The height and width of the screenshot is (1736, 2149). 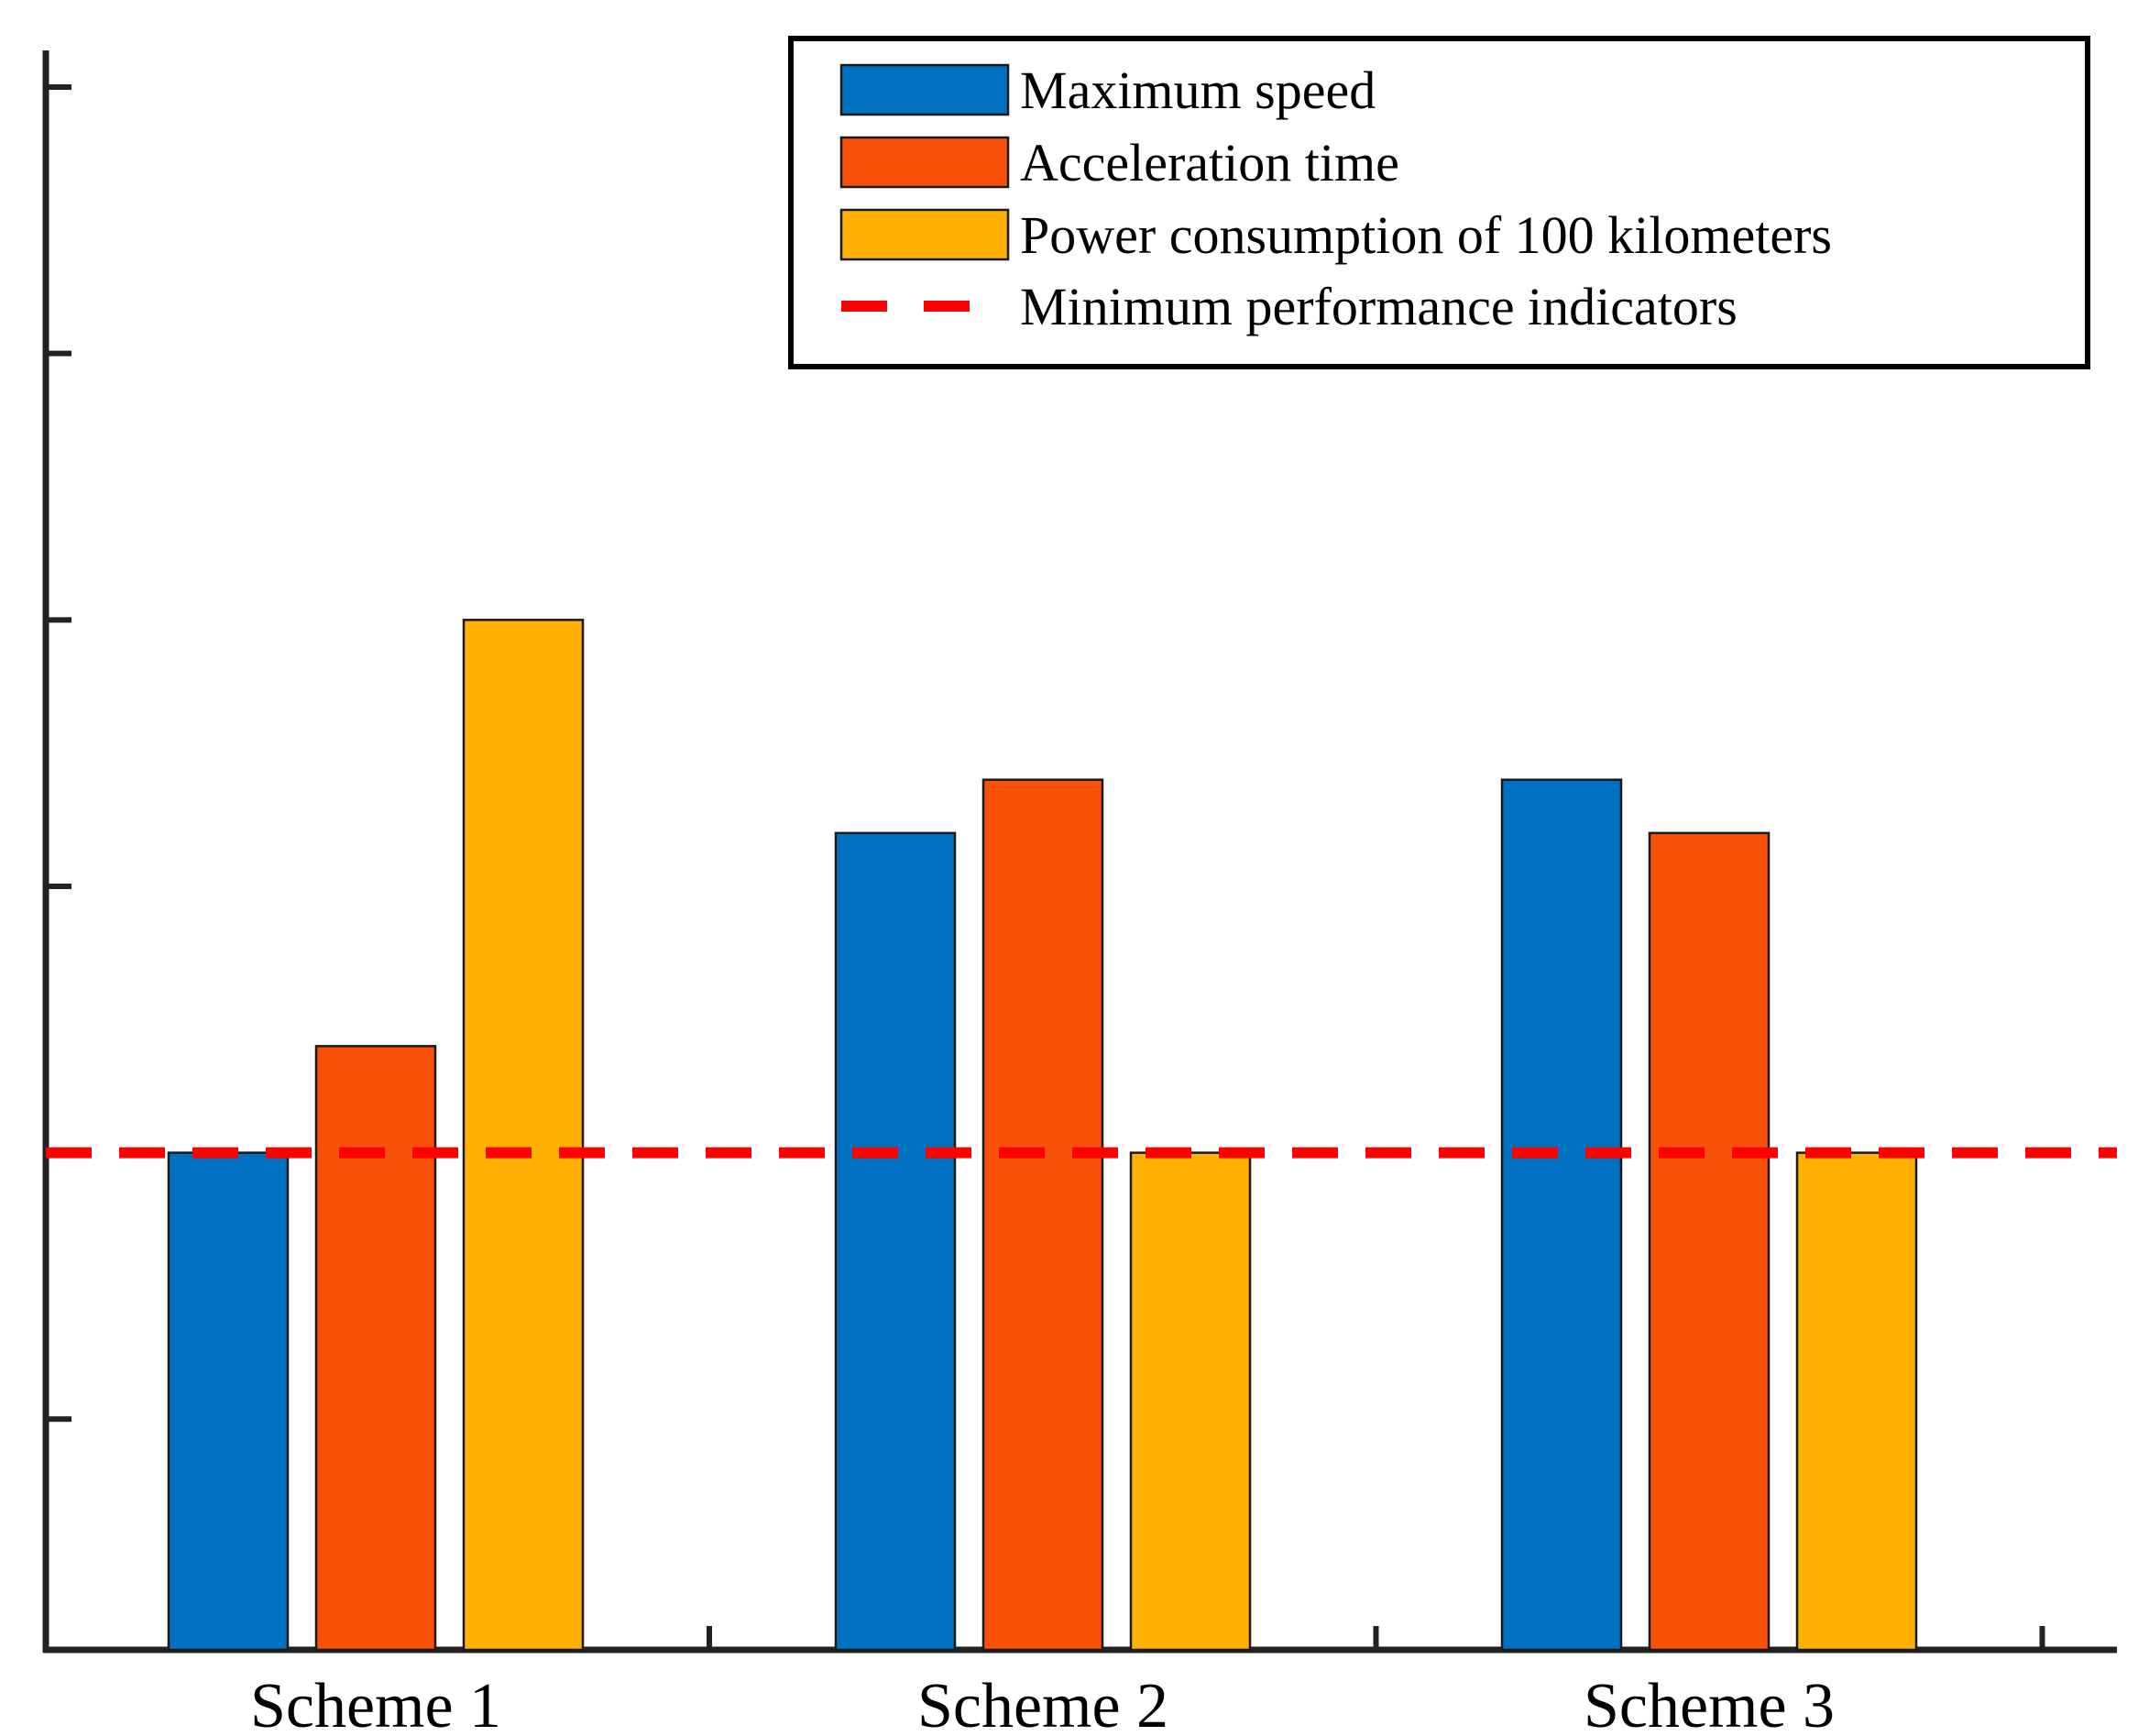 I want to click on legend-label: Maximum speed, so click(x=1198, y=90).